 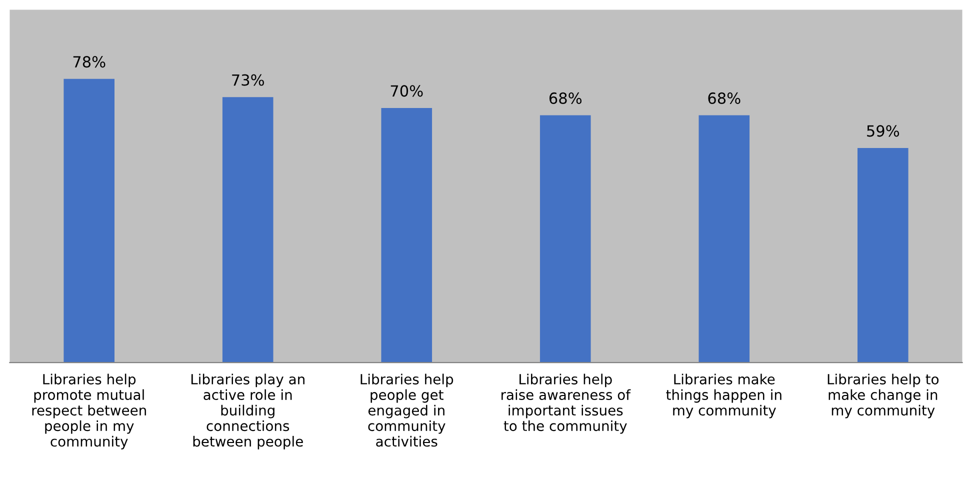 I want to click on data-label: 59%, so click(x=883, y=131).